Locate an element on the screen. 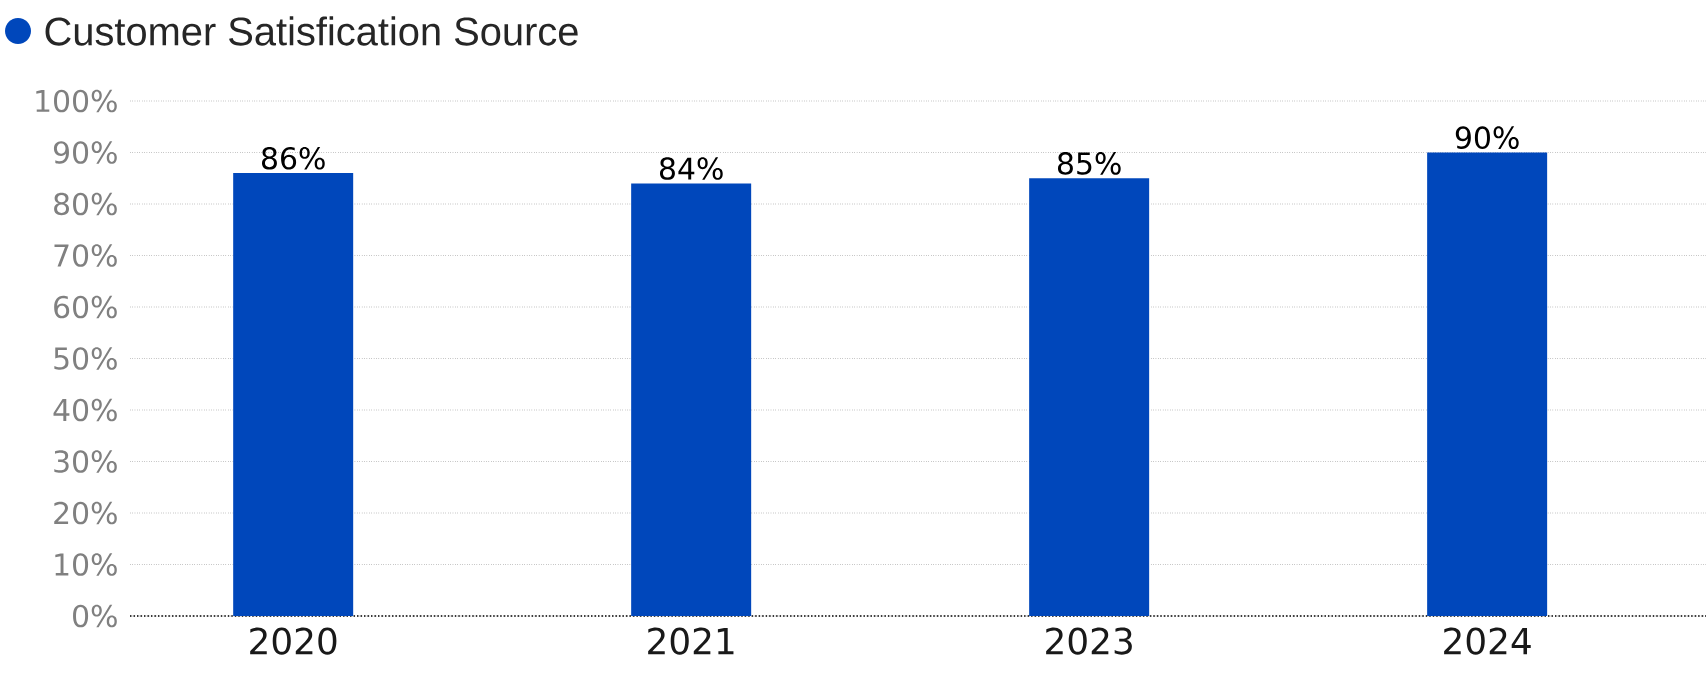 The width and height of the screenshot is (1706, 681). data-label: 84% is located at coordinates (691, 168).